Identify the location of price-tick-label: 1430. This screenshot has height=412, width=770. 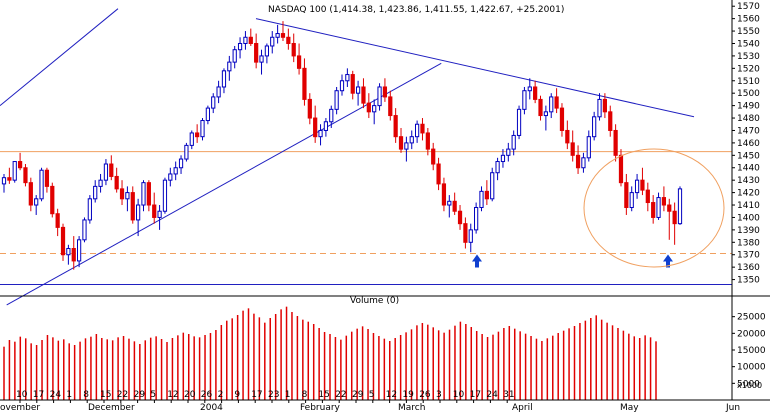
(748, 181).